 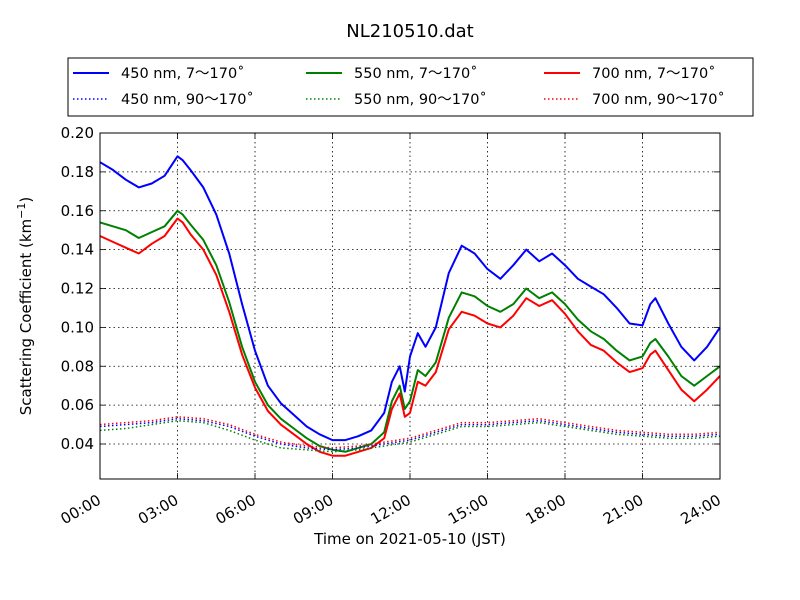 What do you see at coordinates (409, 539) in the screenshot?
I see `x-axis-label: Time on 2021-05-10 (JST)` at bounding box center [409, 539].